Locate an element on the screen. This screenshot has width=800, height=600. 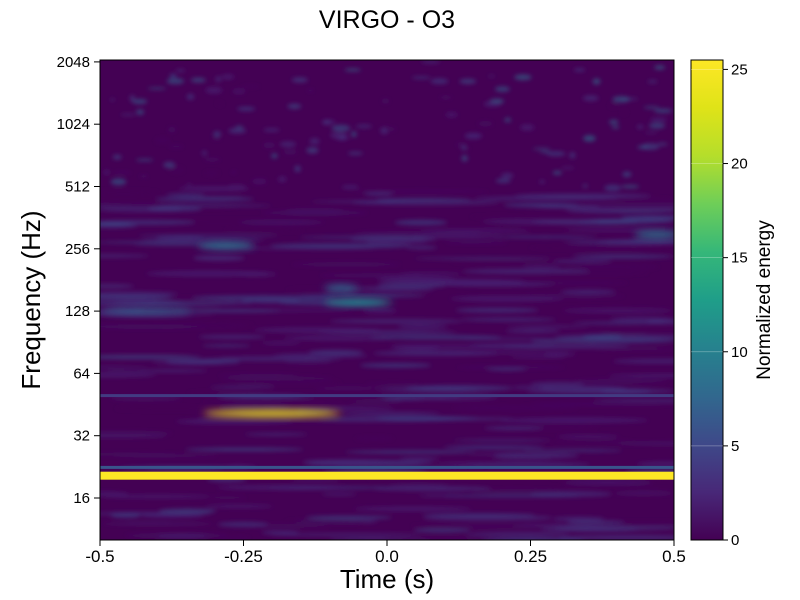
x-axis: -0.5 -0.25 0.0 0.25 0.5 is located at coordinates (385, 553).